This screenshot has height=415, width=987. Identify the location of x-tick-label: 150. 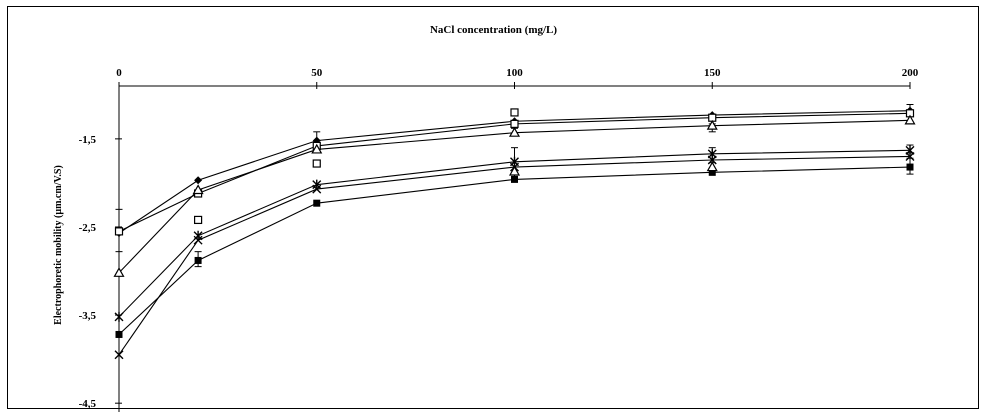
(712, 73).